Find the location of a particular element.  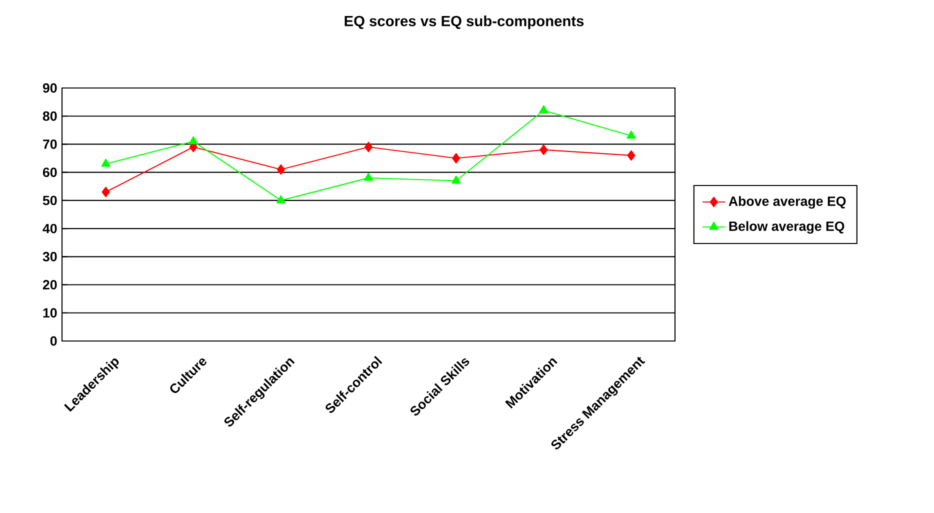

y-tick-label: 60 is located at coordinates (49, 173).